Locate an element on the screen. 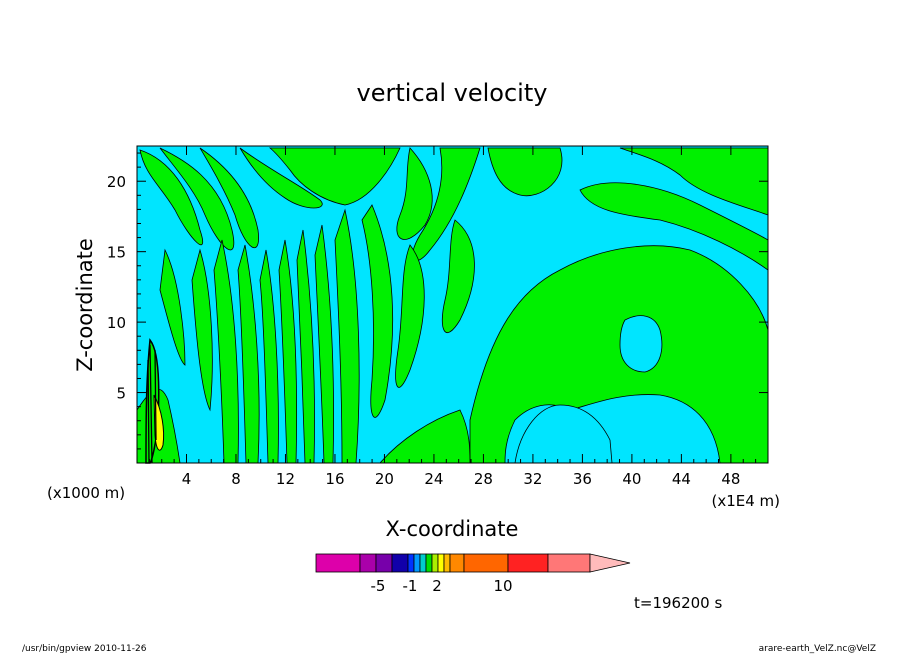 The width and height of the screenshot is (904, 654). contour-core is located at coordinates (155, 401).